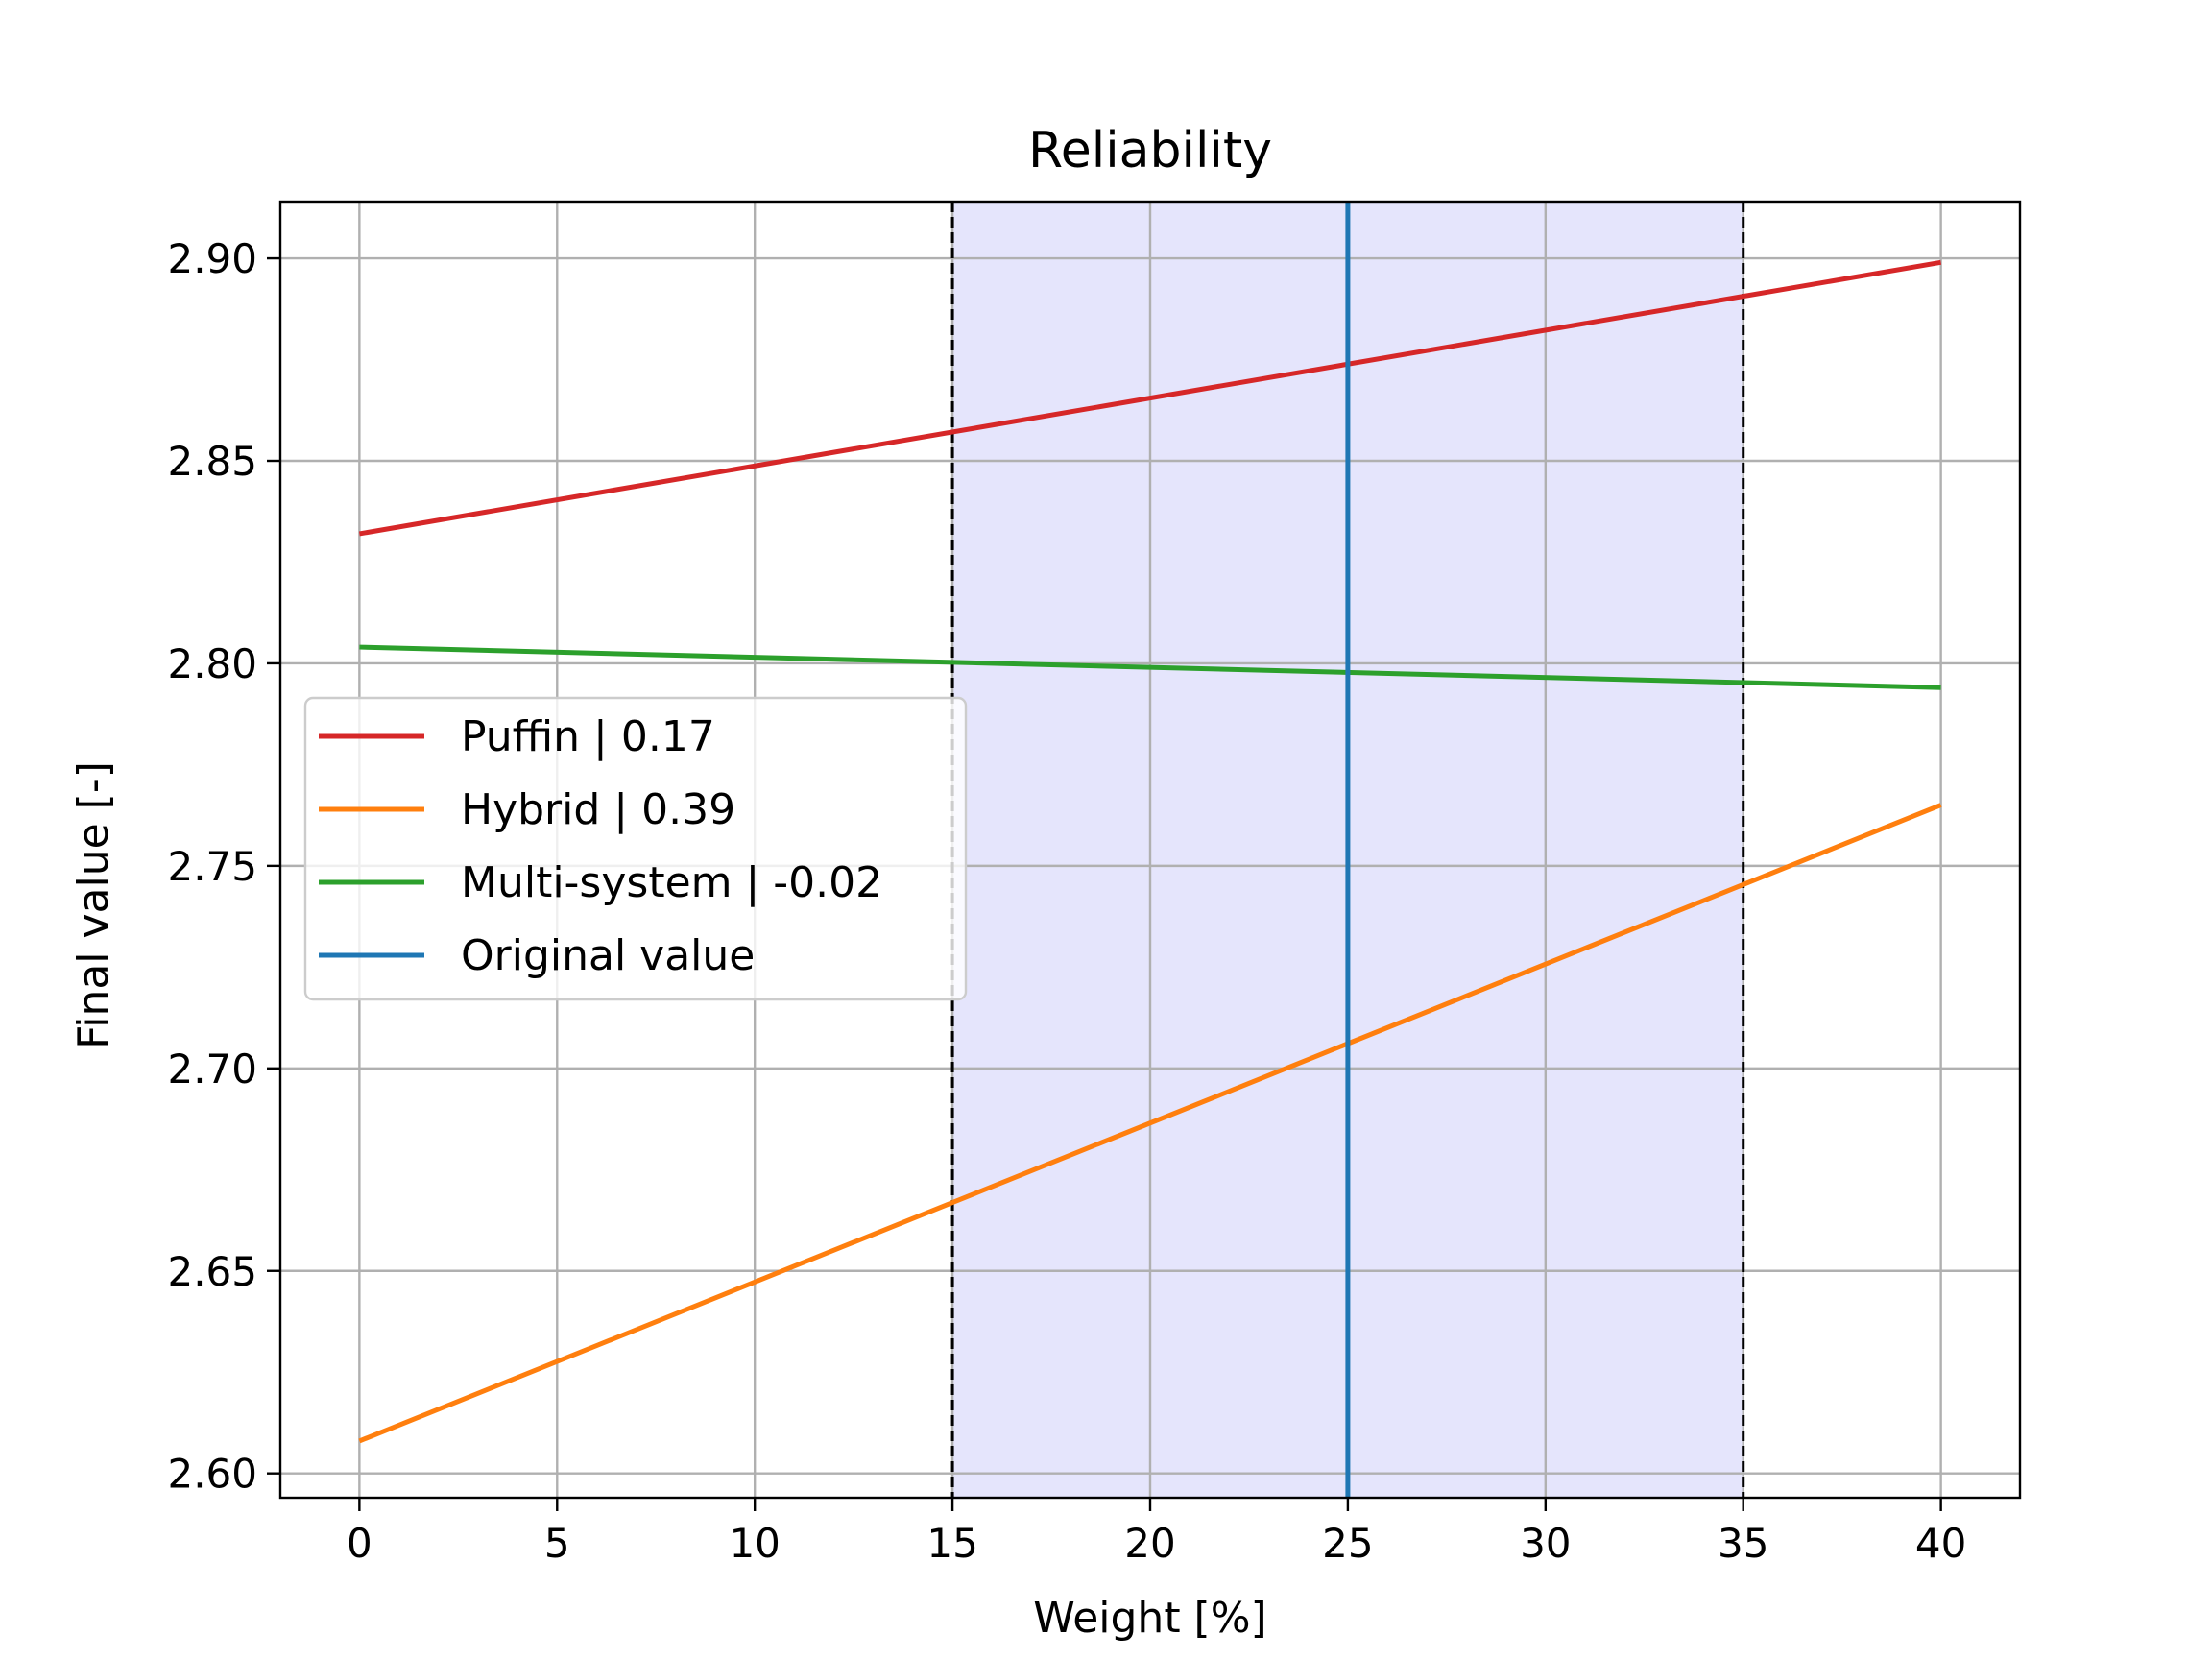  What do you see at coordinates (212, 1271) in the screenshot?
I see `y-tick-label: 2.65` at bounding box center [212, 1271].